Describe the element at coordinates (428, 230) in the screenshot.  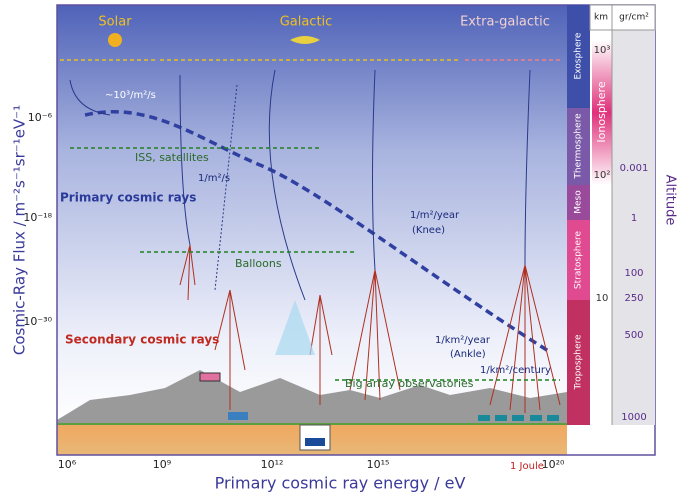
I see `annotation: (Knee)` at that location.